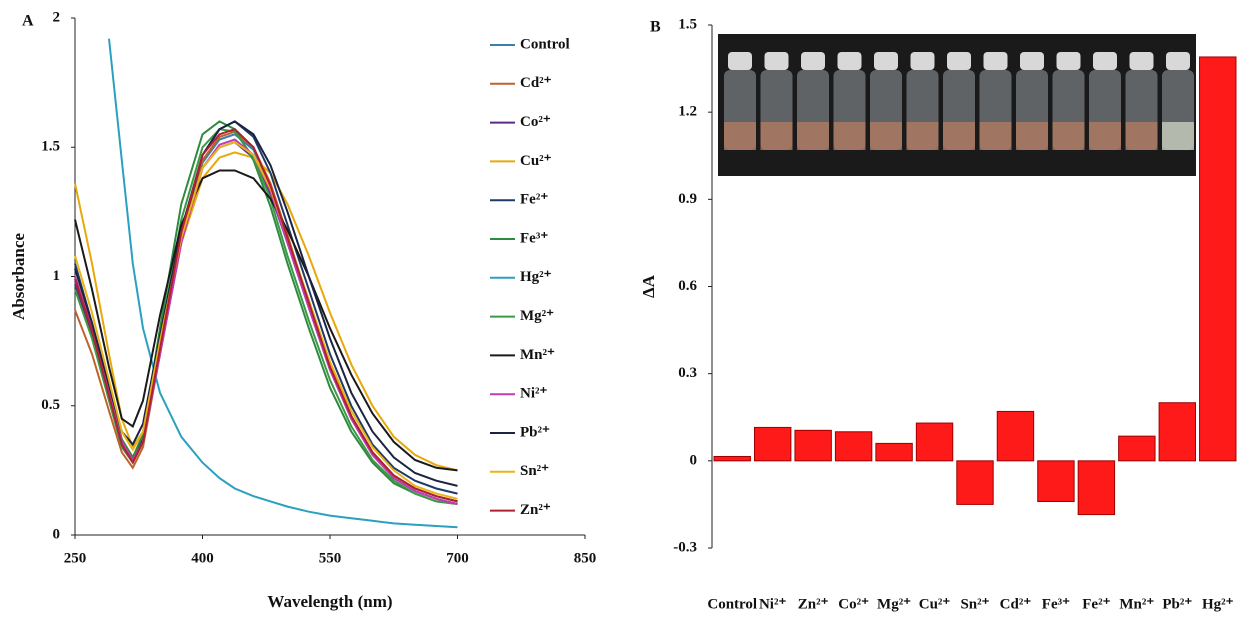  Describe the element at coordinates (329, 601) in the screenshot. I see `x-axis-label: Wavelength (nm)` at that location.